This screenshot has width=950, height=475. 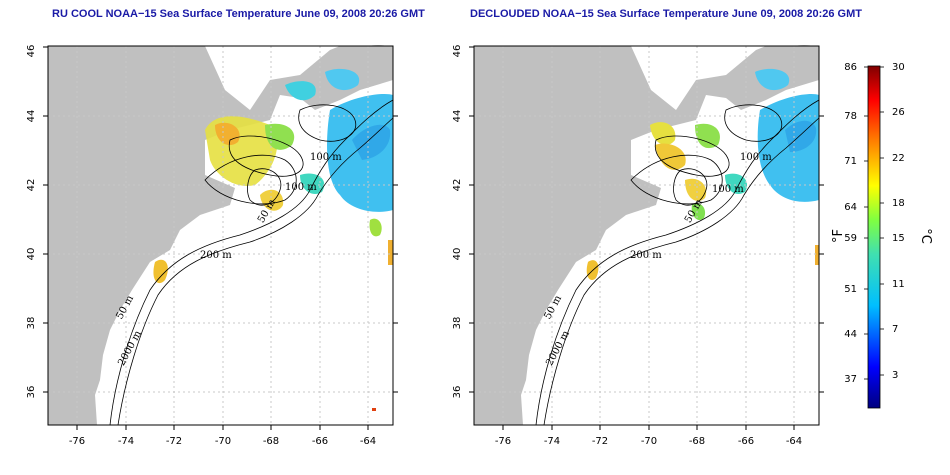 What do you see at coordinates (850, 207) in the screenshot?
I see `fahrenheit-tick-label: 64` at bounding box center [850, 207].